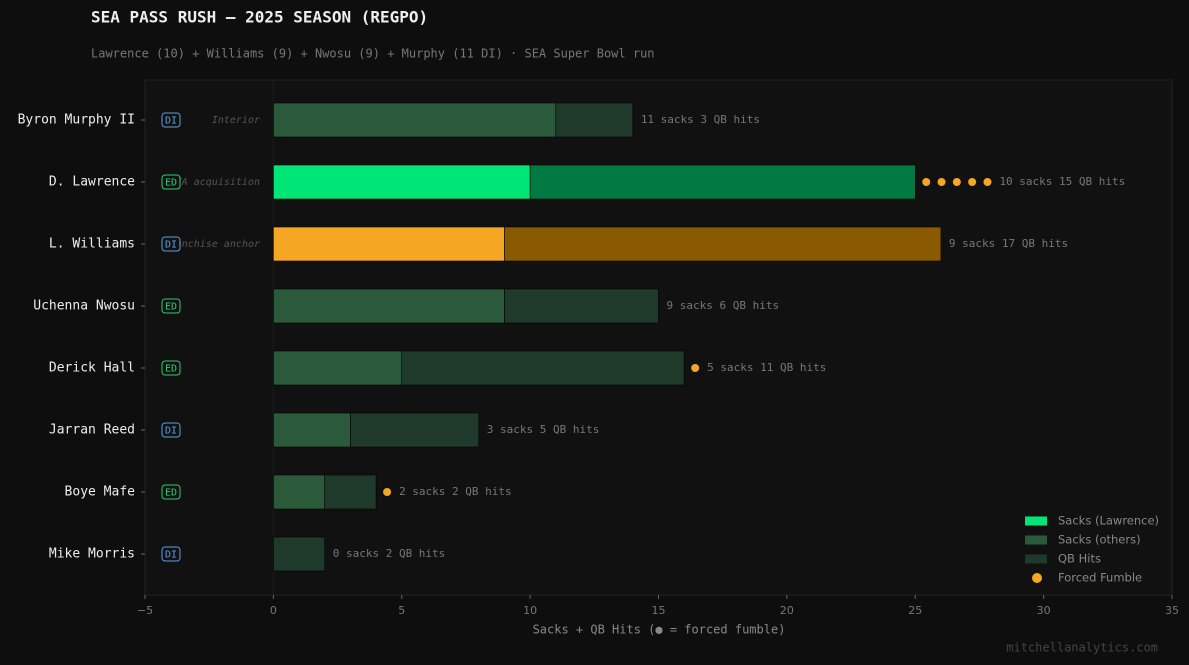 This screenshot has height=665, width=1189. What do you see at coordinates (1062, 181) in the screenshot?
I see `value-label: 10 sacks 15 QB hits` at bounding box center [1062, 181].